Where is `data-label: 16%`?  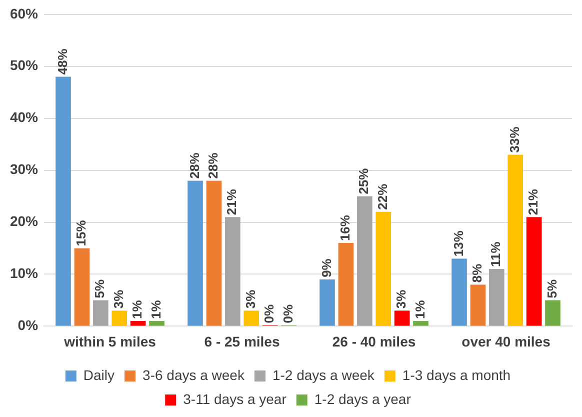 data-label: 16% is located at coordinates (345, 228).